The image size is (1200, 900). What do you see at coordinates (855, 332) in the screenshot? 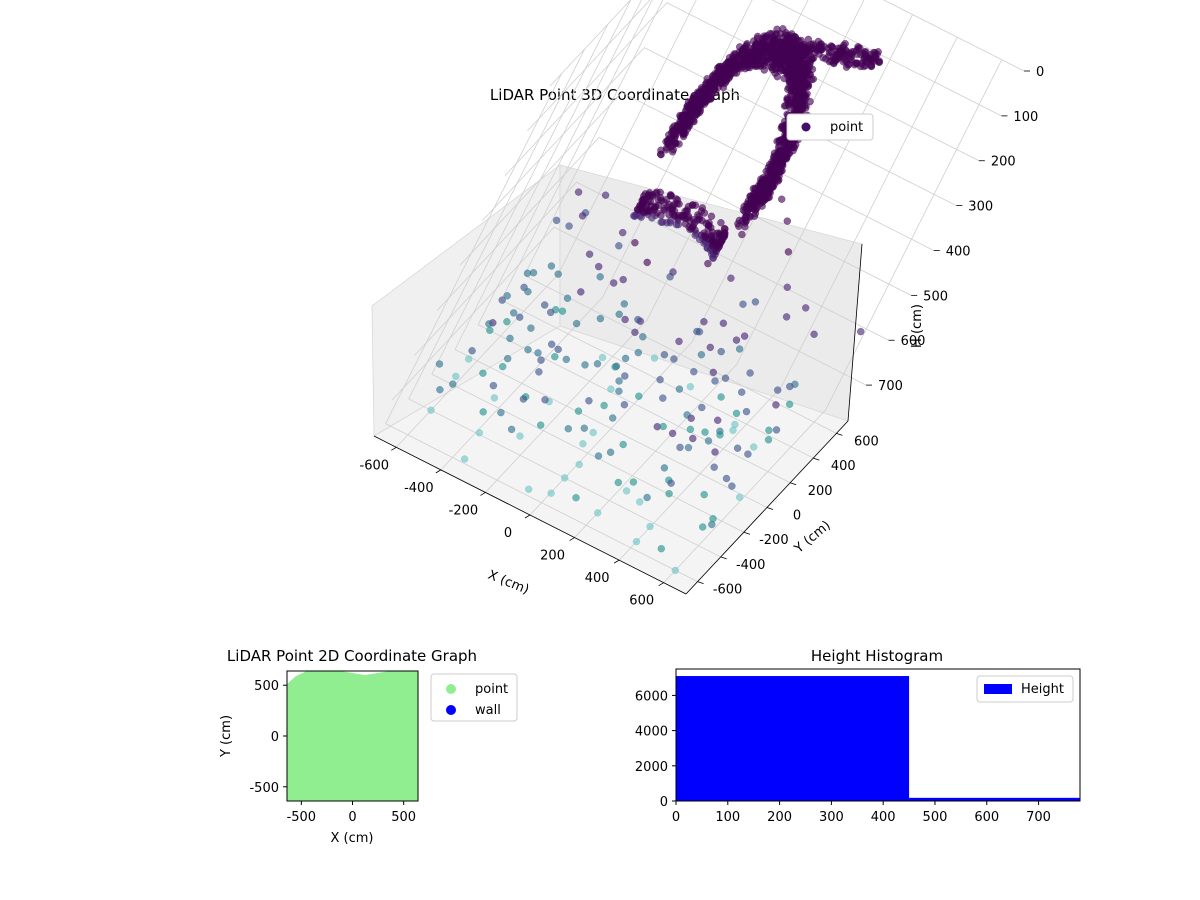
I see `z-axis-line` at bounding box center [855, 332].